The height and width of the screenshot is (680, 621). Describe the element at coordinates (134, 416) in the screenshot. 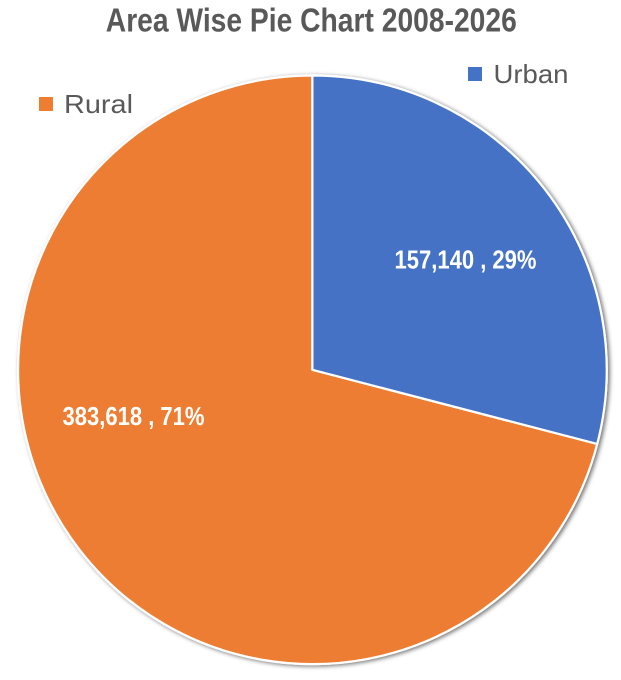

I see `svg-text: 383,618 , 71%` at that location.